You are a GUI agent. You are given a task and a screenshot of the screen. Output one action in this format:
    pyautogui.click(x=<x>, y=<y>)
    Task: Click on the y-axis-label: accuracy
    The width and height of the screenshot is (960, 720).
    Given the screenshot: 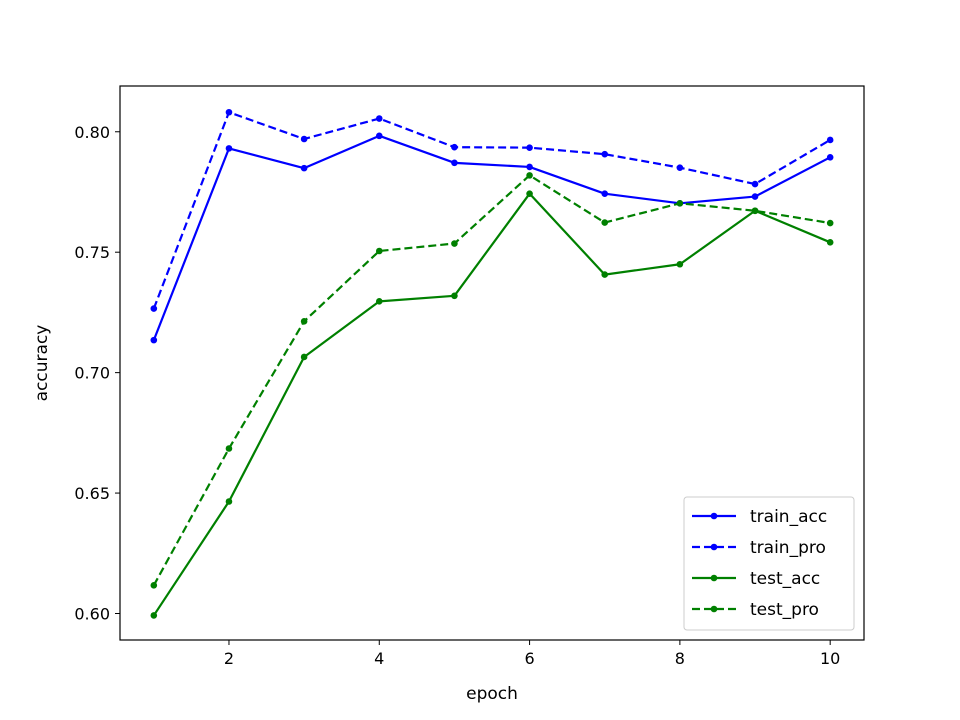 What is the action you would take?
    pyautogui.click(x=42, y=363)
    